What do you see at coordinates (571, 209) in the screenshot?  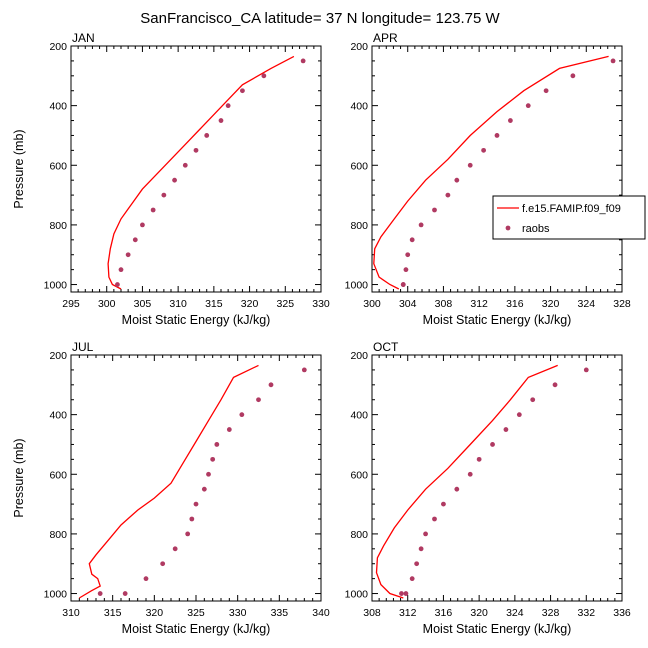 I see `legend-label-model: f.e15.FAMIP.f09_f09` at bounding box center [571, 209].